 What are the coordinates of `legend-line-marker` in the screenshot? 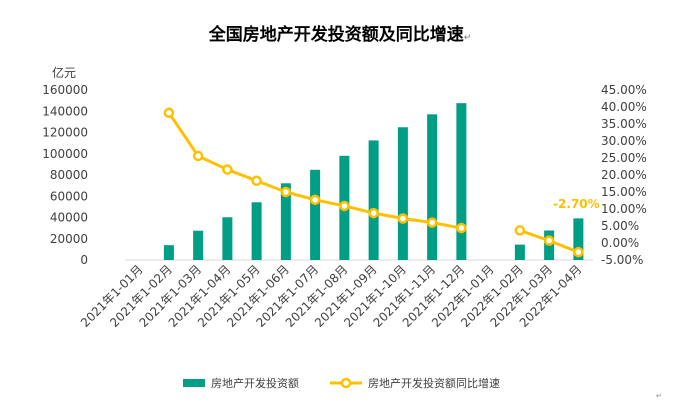 It's located at (346, 383).